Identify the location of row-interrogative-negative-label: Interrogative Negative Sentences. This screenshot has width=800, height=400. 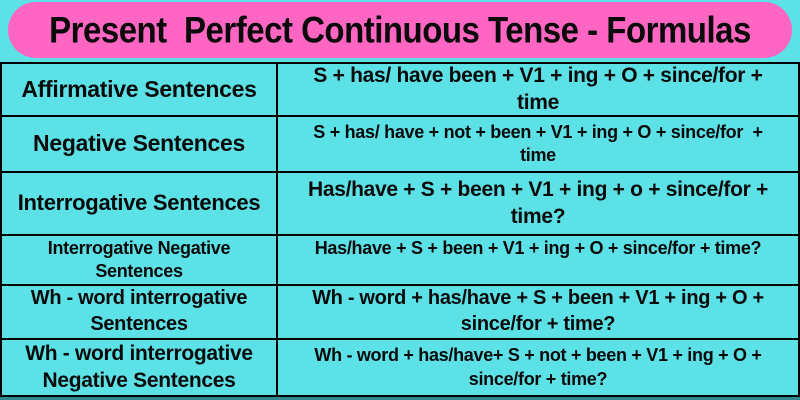
(140, 261).